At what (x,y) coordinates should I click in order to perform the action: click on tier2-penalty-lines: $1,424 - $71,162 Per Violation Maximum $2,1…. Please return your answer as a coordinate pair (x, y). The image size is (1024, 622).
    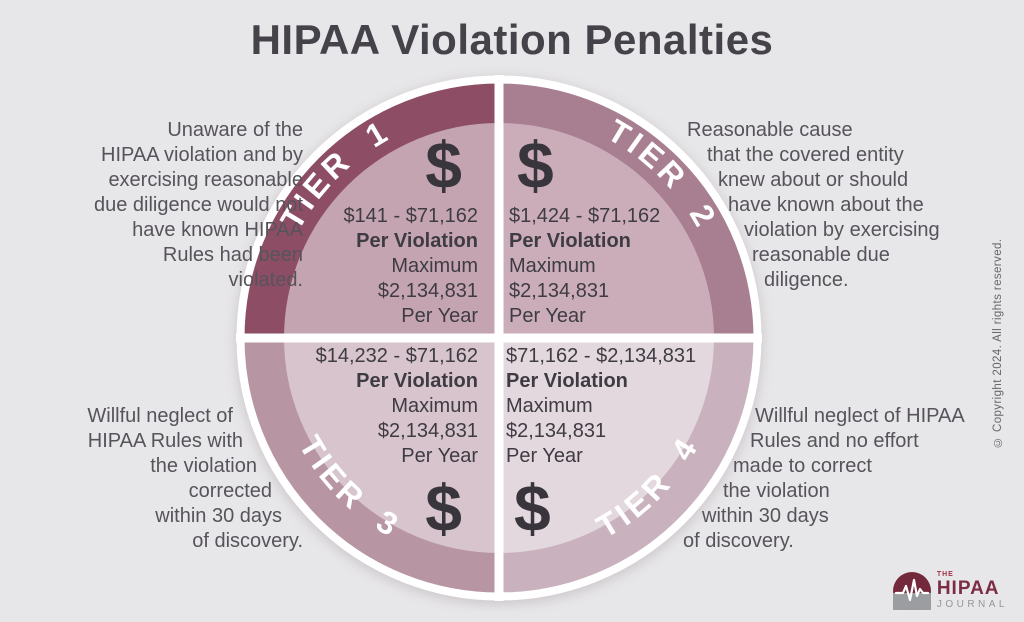
    Looking at the image, I should click on (585, 266).